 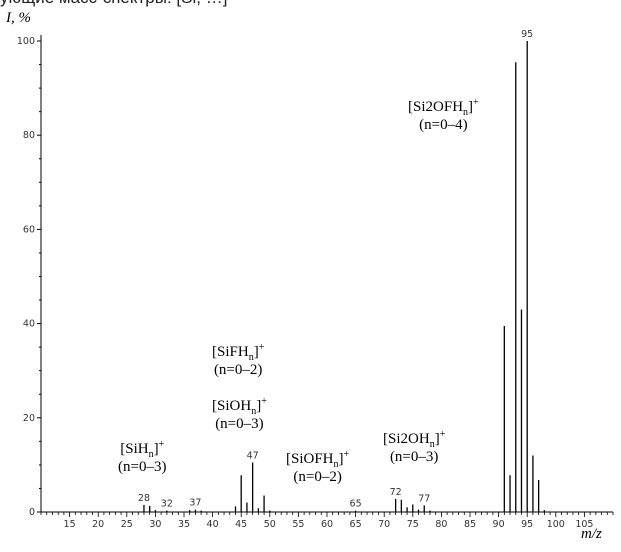 What do you see at coordinates (414, 439) in the screenshot?
I see `annotation-si2ohn-formula: [Si2OHn]+` at bounding box center [414, 439].